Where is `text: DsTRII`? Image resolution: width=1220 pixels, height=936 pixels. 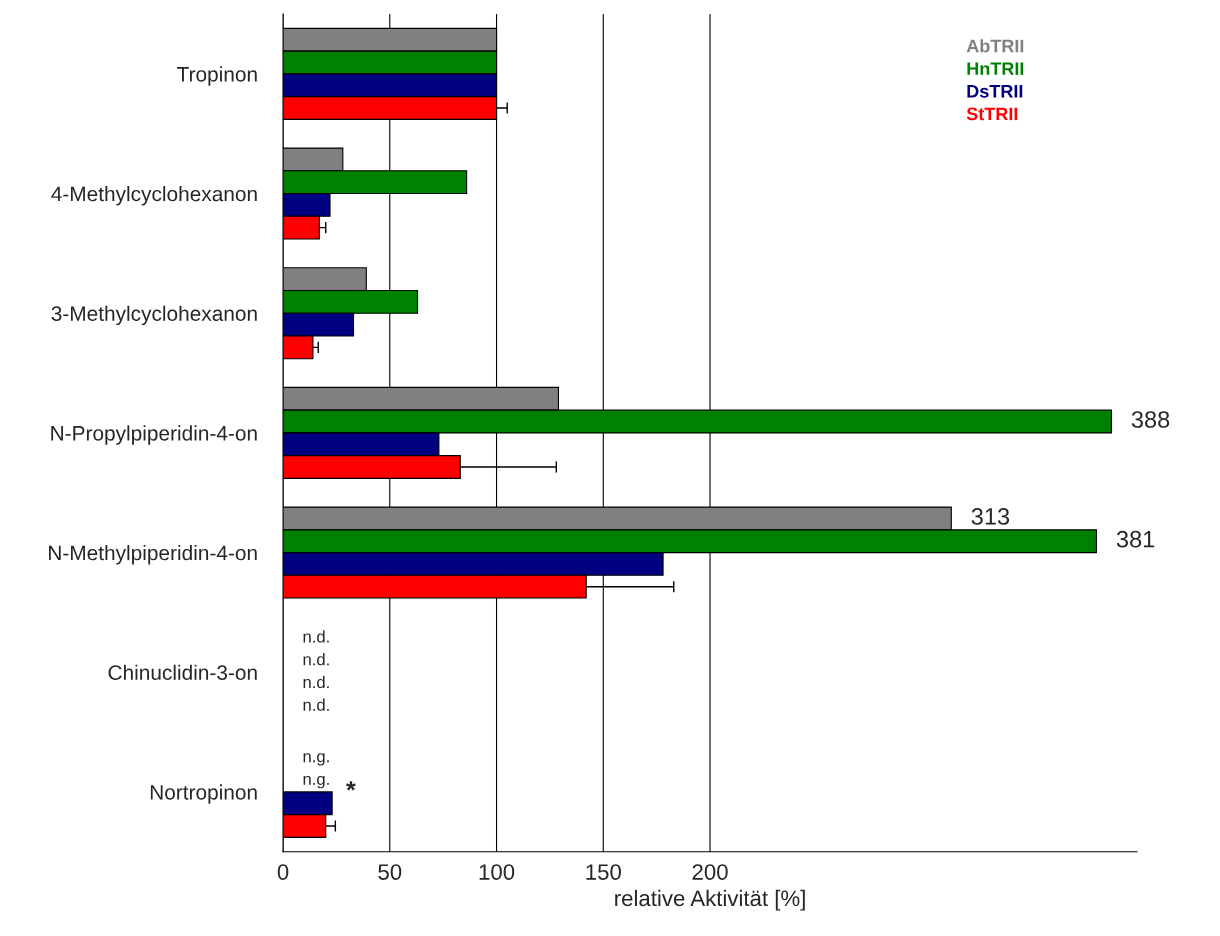
text: DsTRII is located at coordinates (995, 91).